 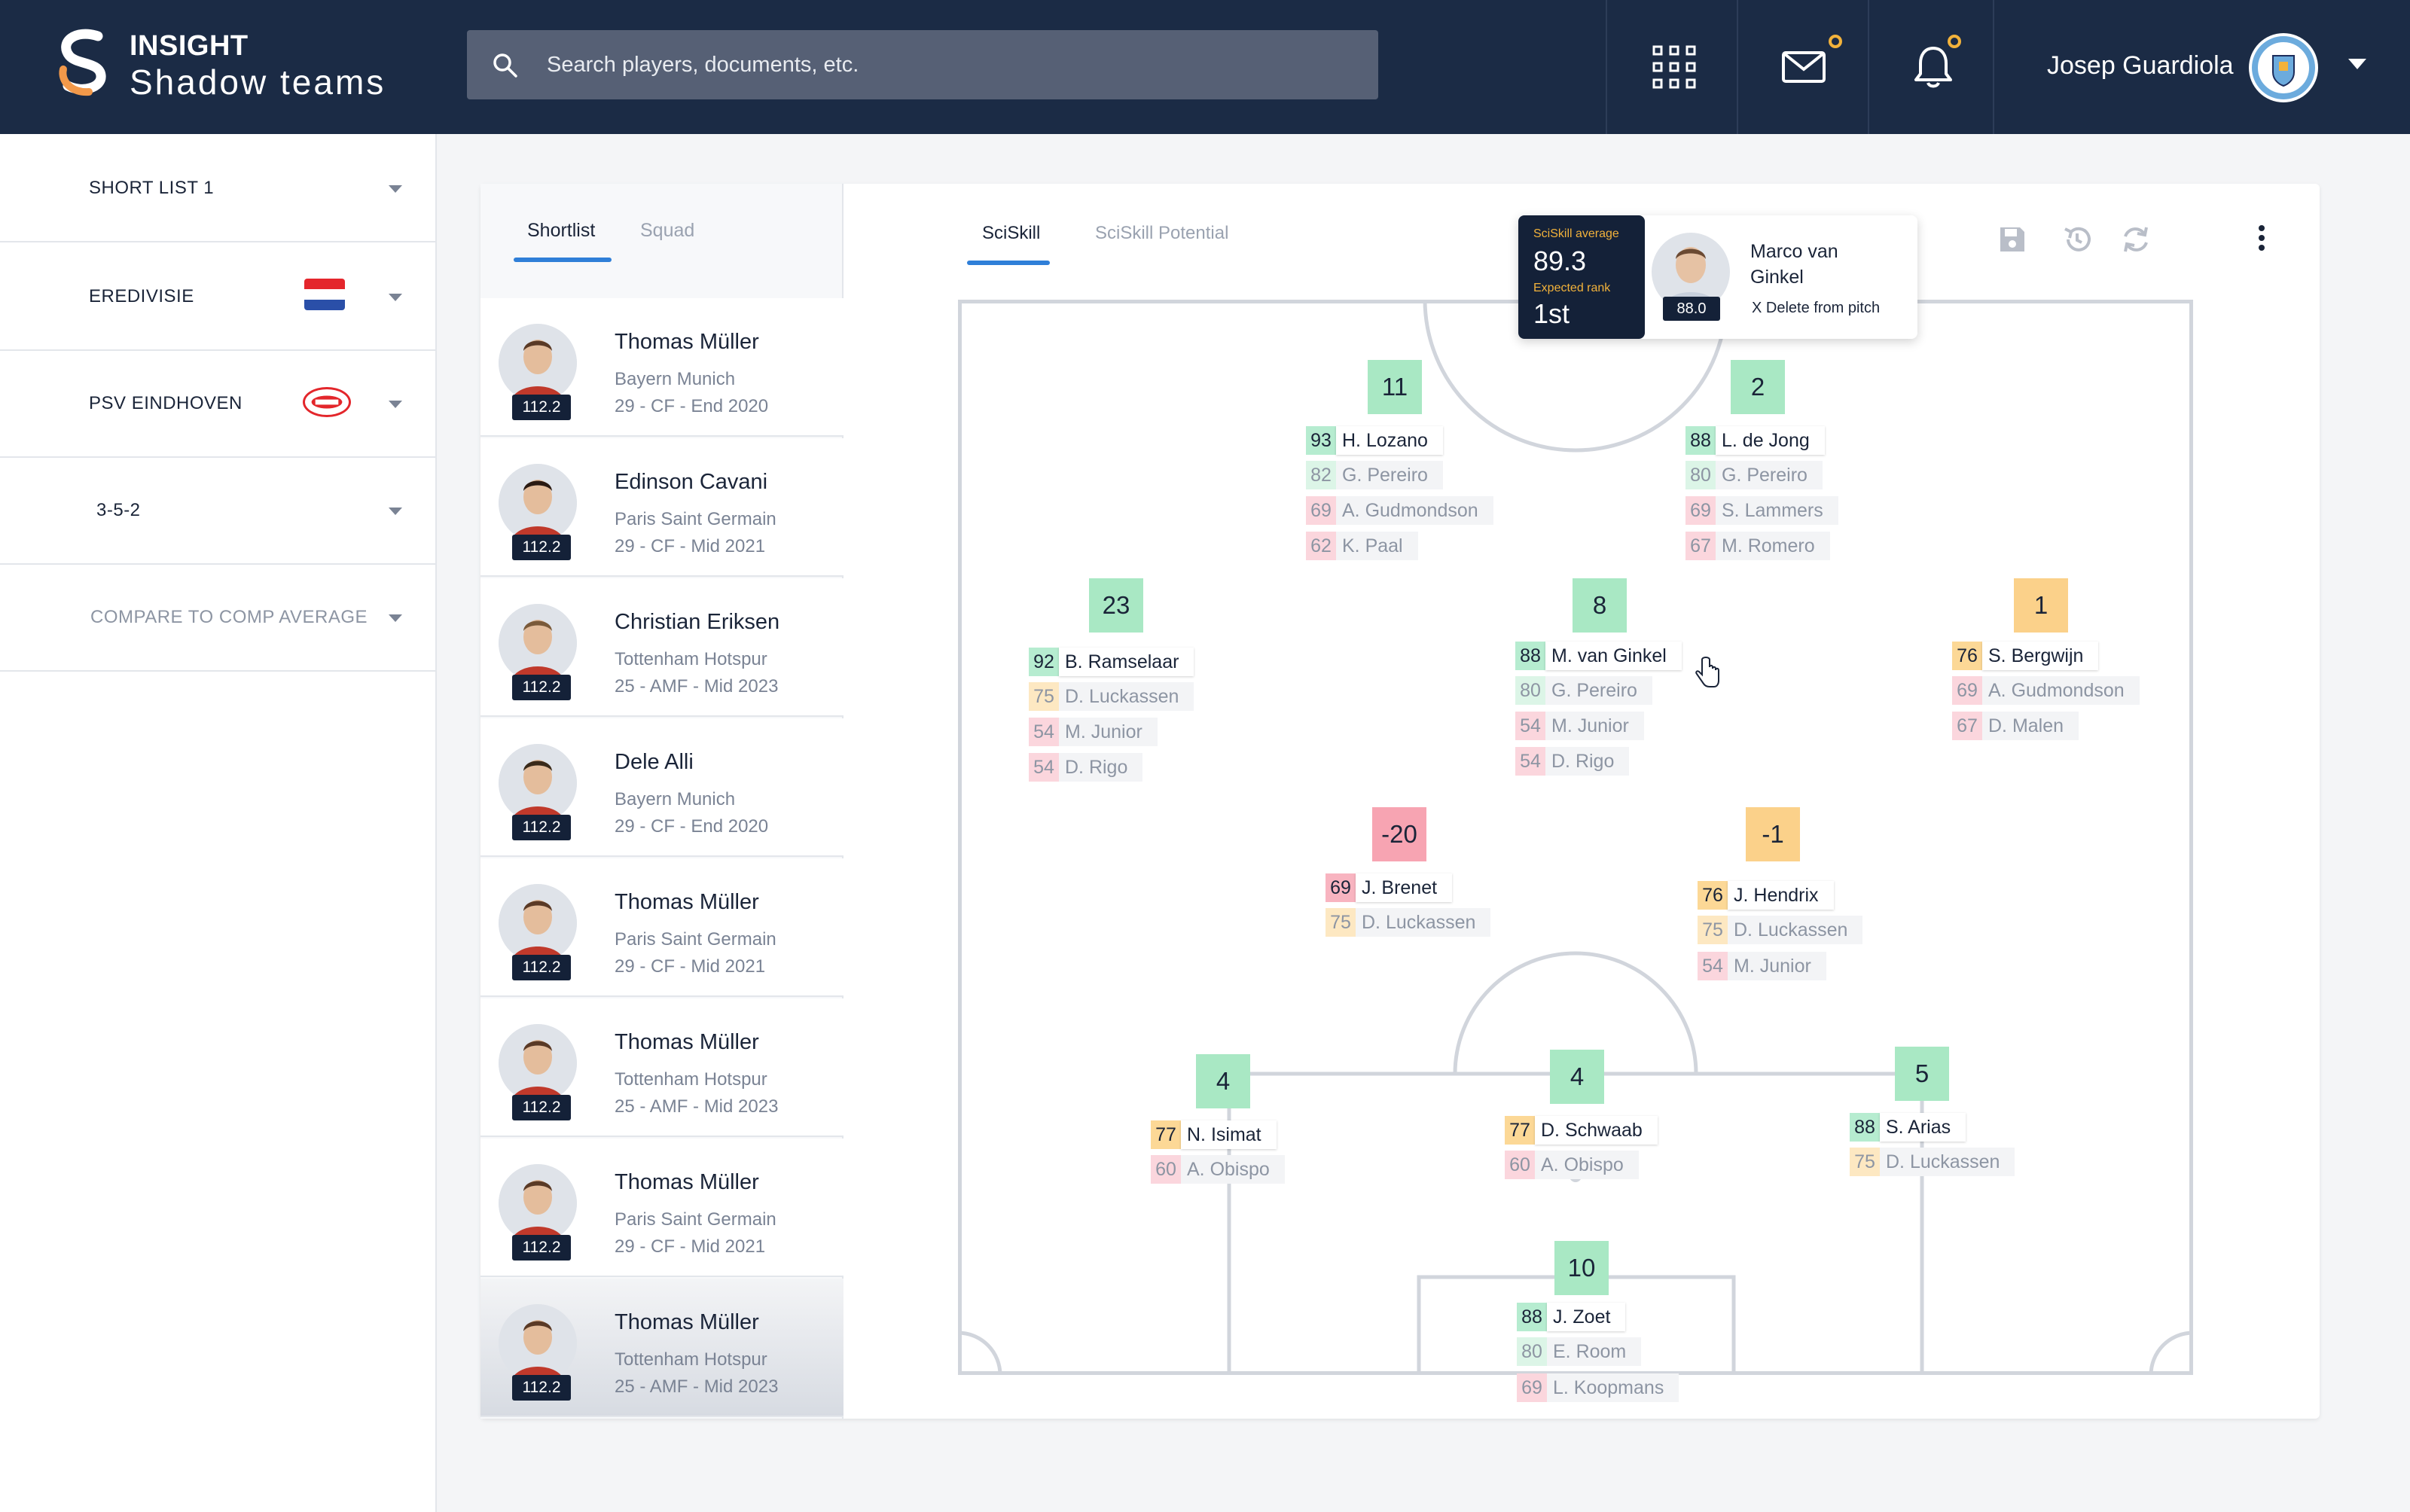 I want to click on alternative-player-chip: 67 D. Malen, so click(x=2015, y=726).